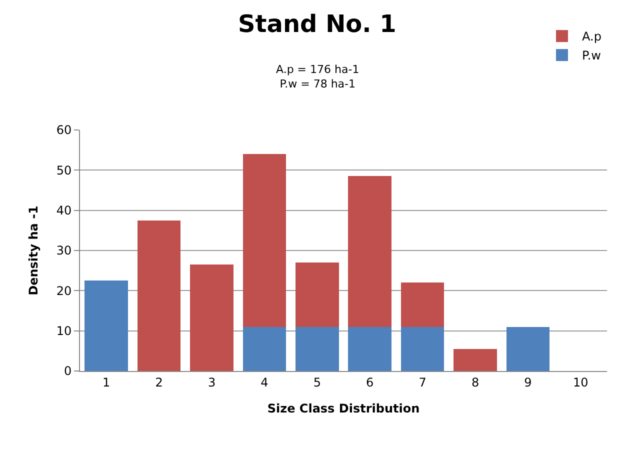  I want to click on legend-label: P.w, so click(592, 55).